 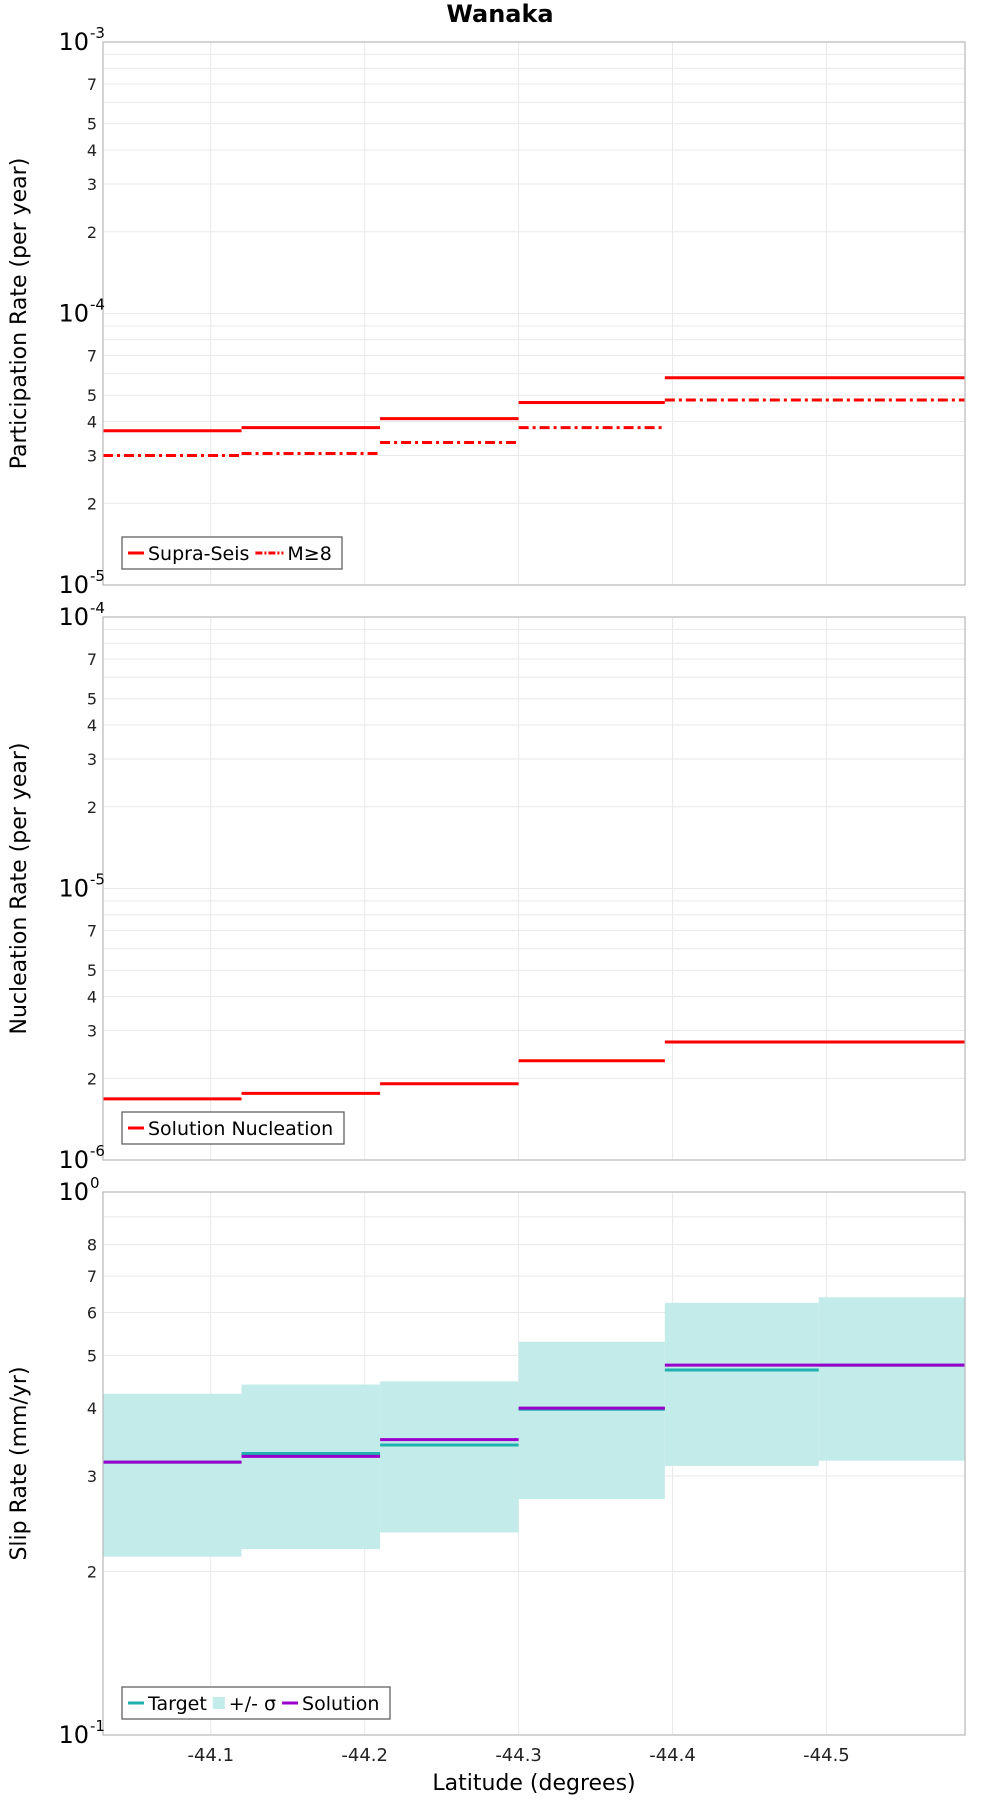 What do you see at coordinates (672, 1755) in the screenshot?
I see `x-tick-label: -44.4` at bounding box center [672, 1755].